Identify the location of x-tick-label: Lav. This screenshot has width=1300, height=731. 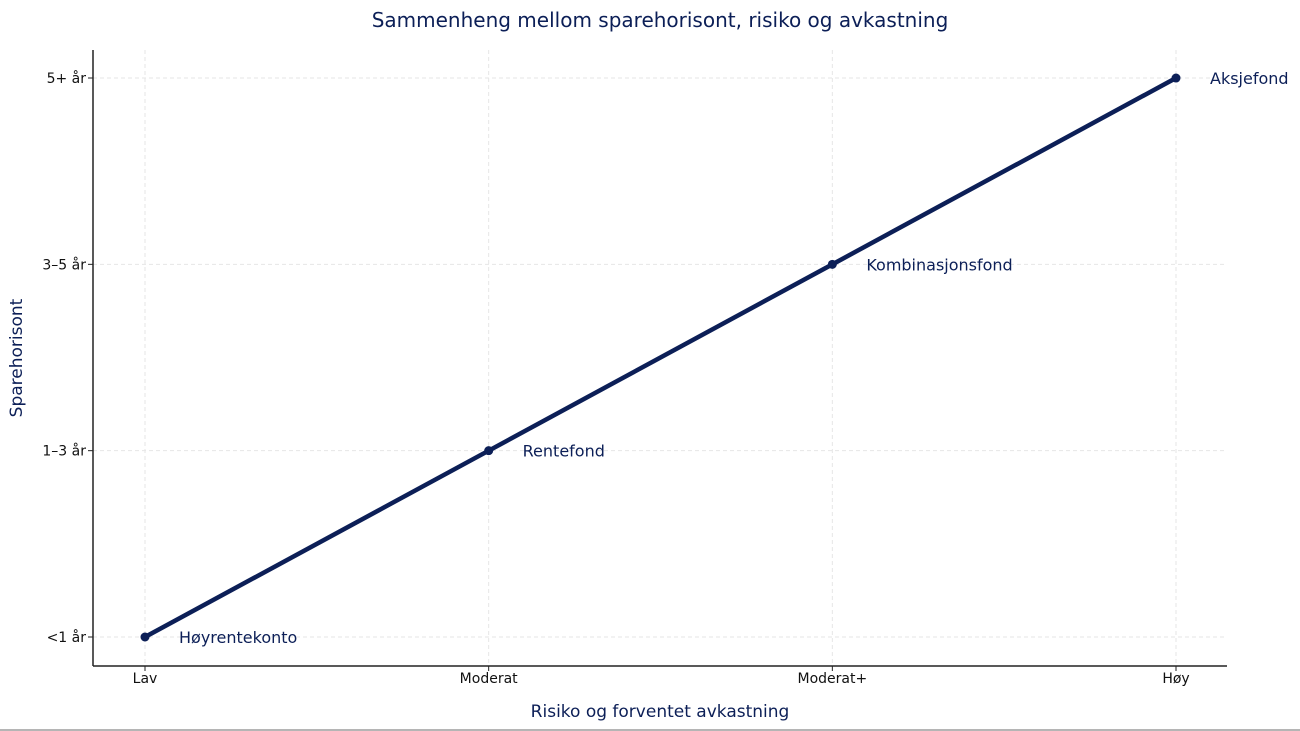
(145, 679).